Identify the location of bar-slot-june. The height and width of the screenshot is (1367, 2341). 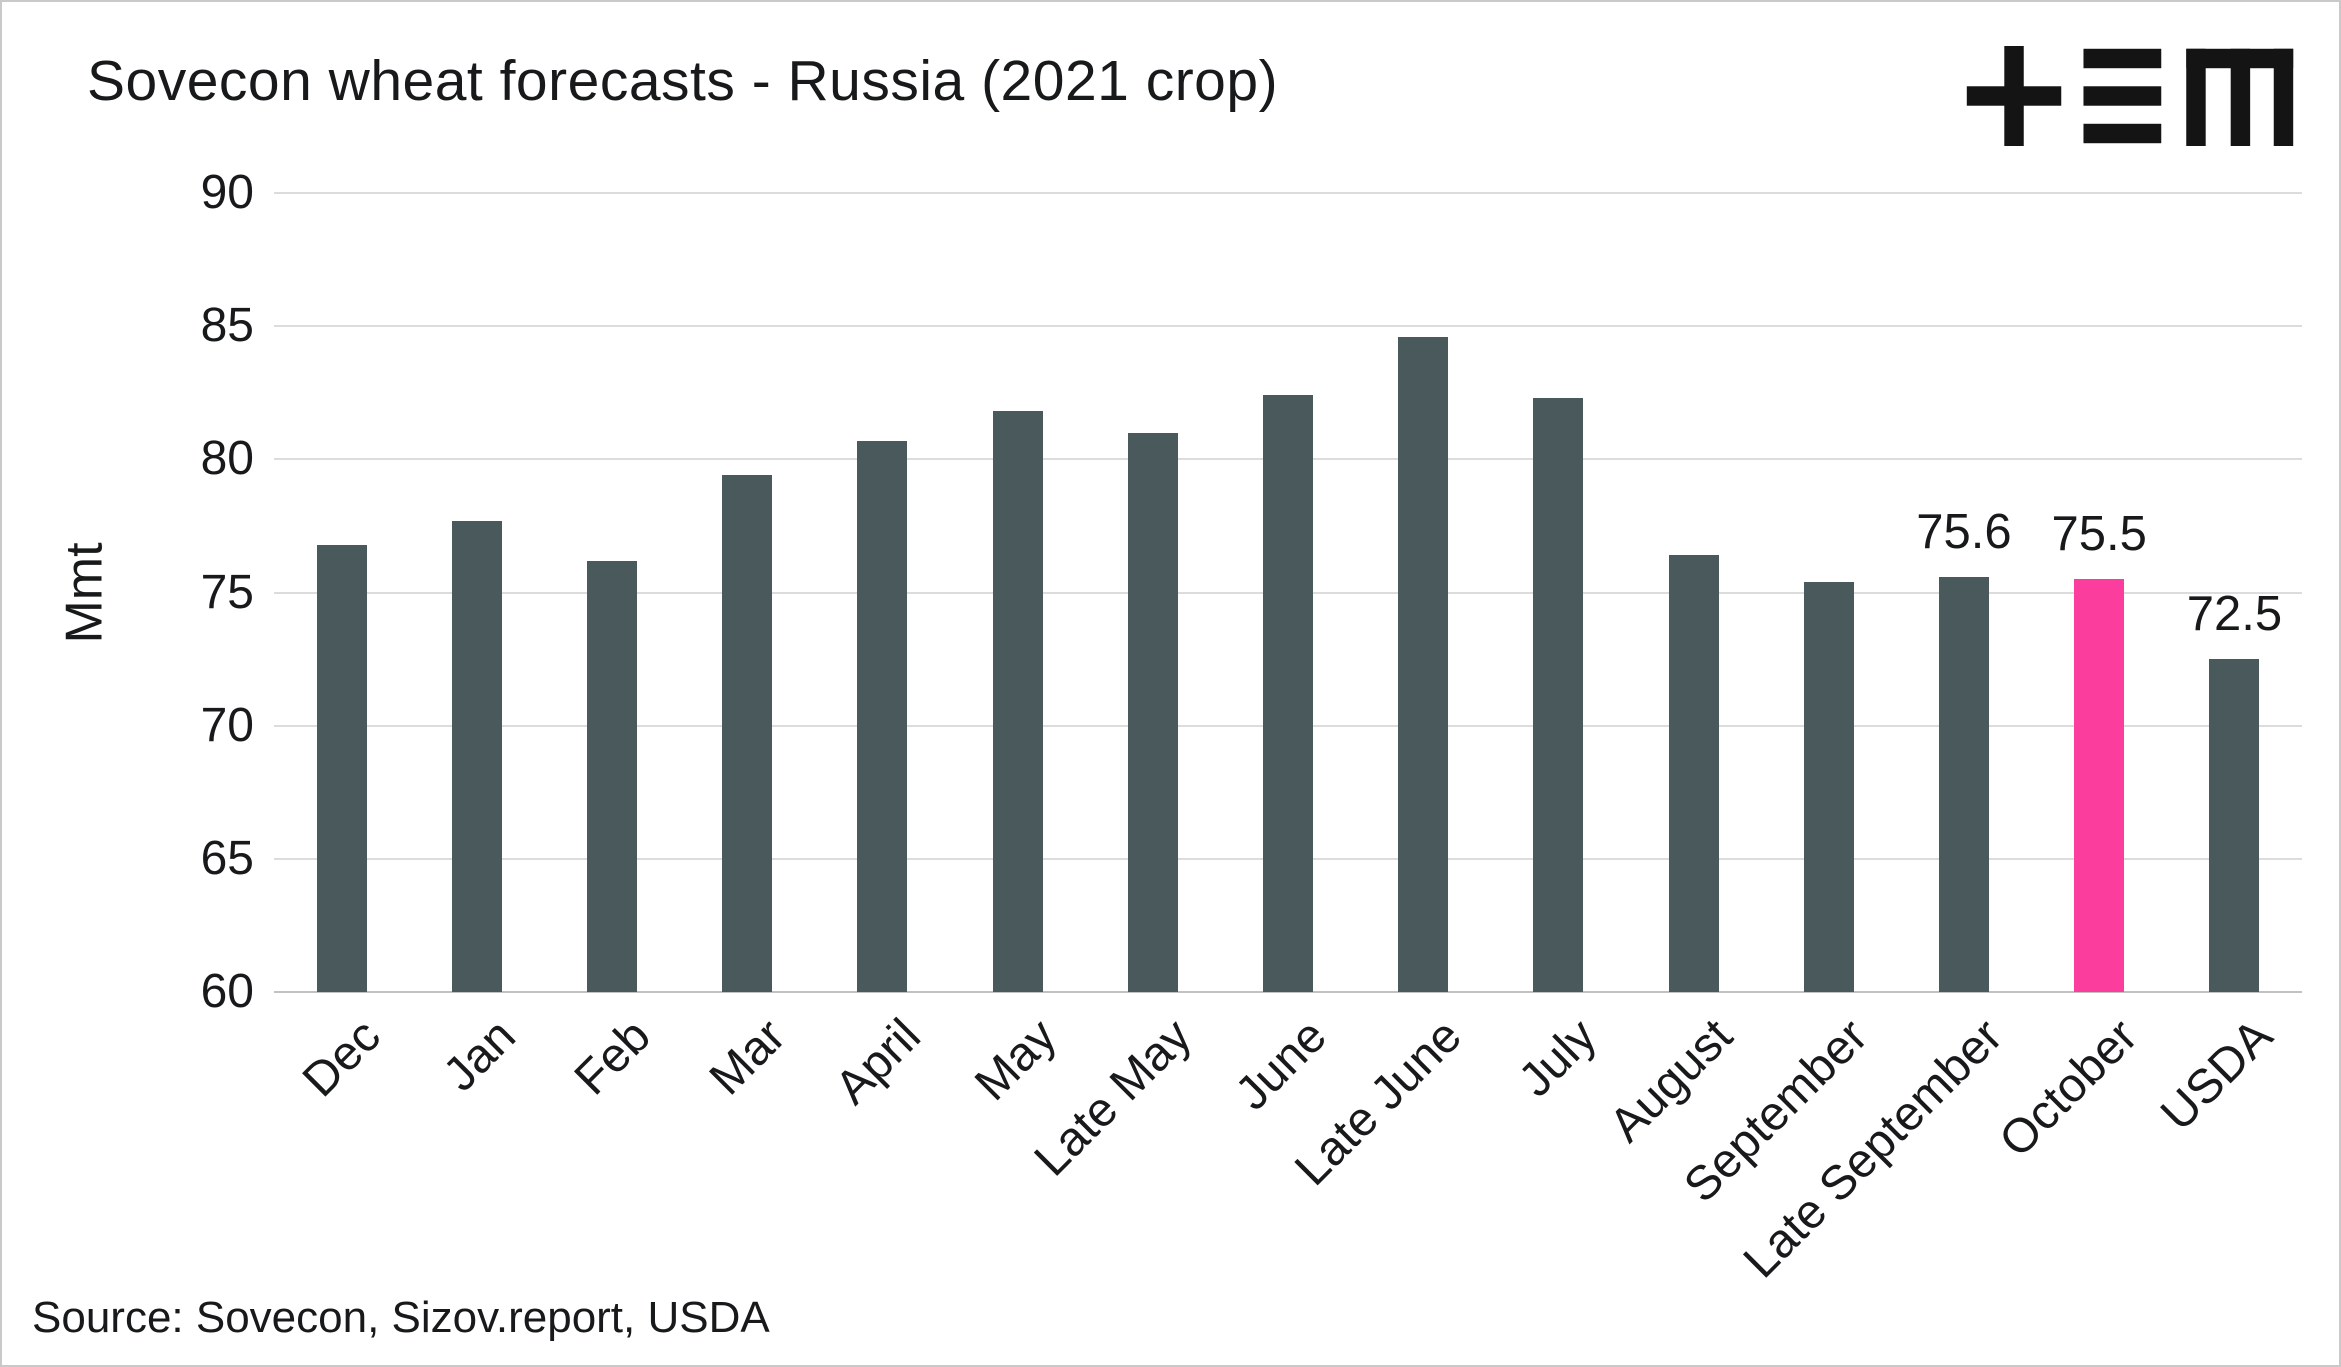
(1287, 592).